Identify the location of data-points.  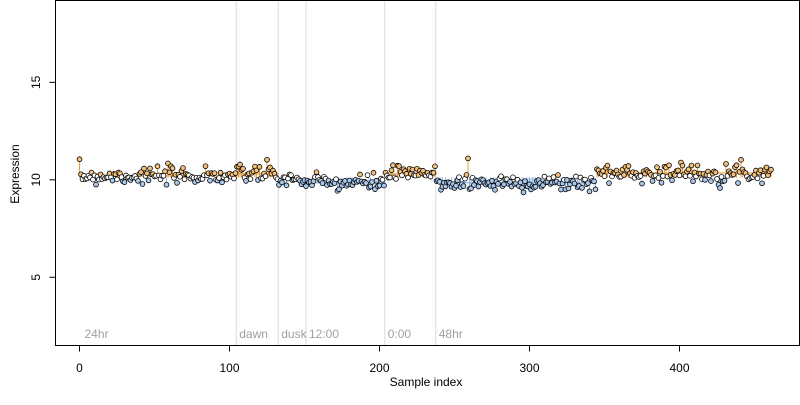
(425, 175).